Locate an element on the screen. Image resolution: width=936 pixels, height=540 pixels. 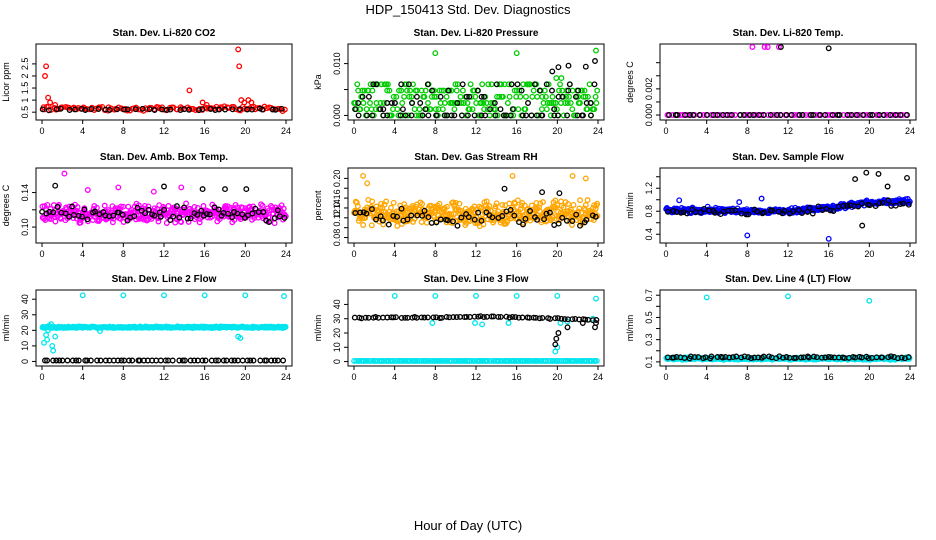
x-tick-label: 12 is located at coordinates (476, 131).